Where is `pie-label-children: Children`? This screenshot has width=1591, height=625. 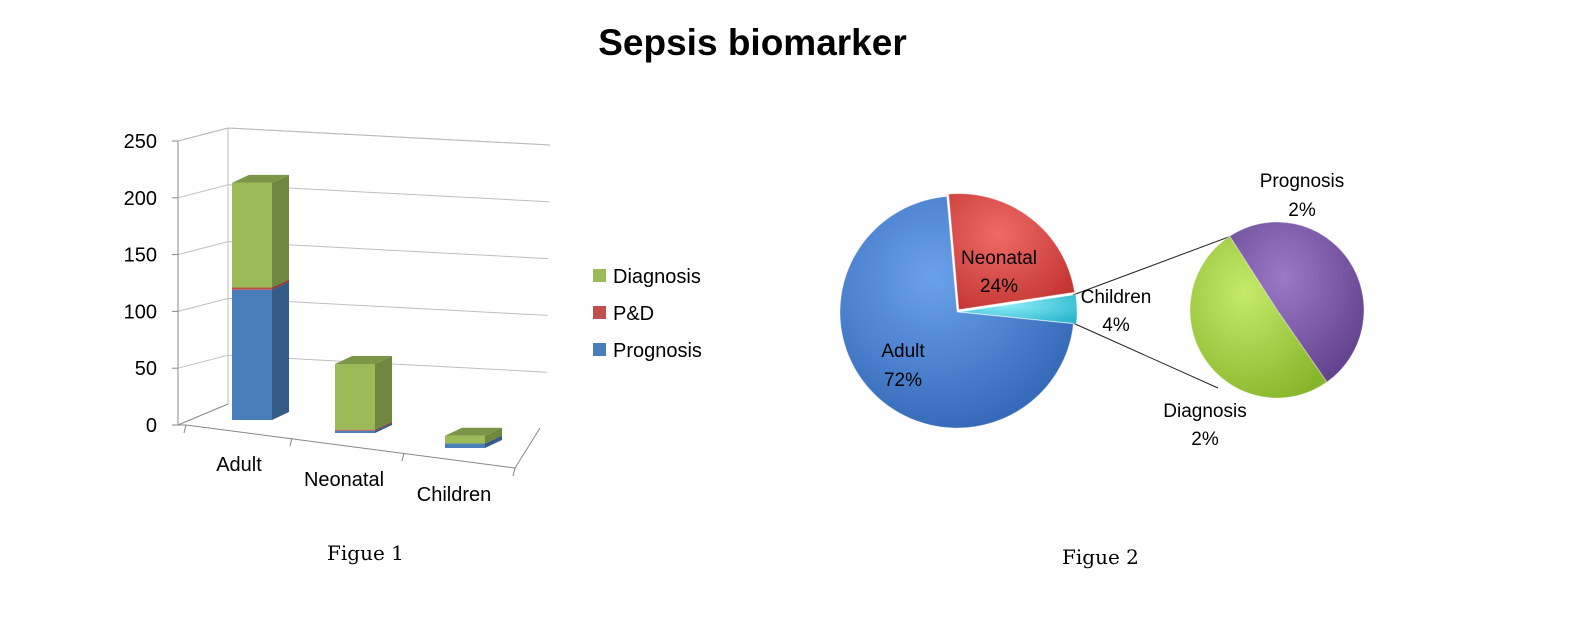
pie-label-children: Children is located at coordinates (1116, 297).